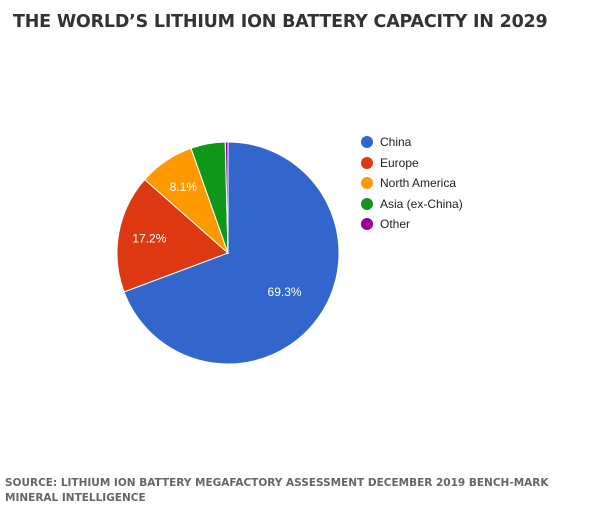  Describe the element at coordinates (399, 162) in the screenshot. I see `legend-label: Europe` at that location.